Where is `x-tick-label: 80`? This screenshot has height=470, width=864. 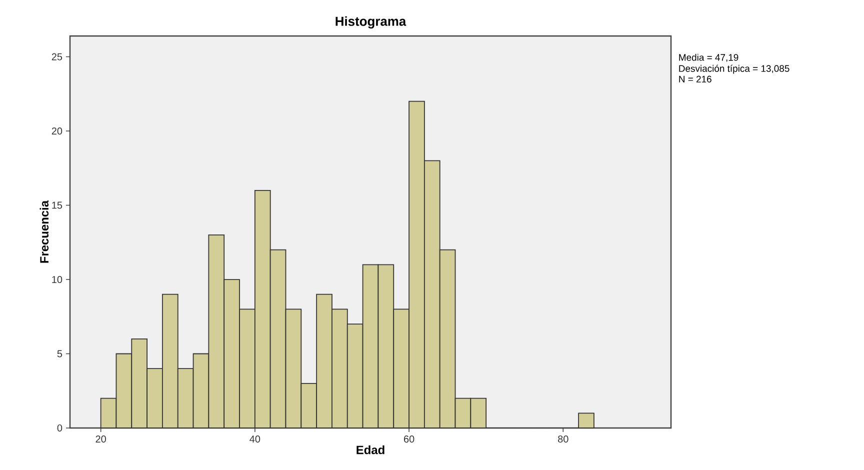
x-tick-label: 80 is located at coordinates (563, 439).